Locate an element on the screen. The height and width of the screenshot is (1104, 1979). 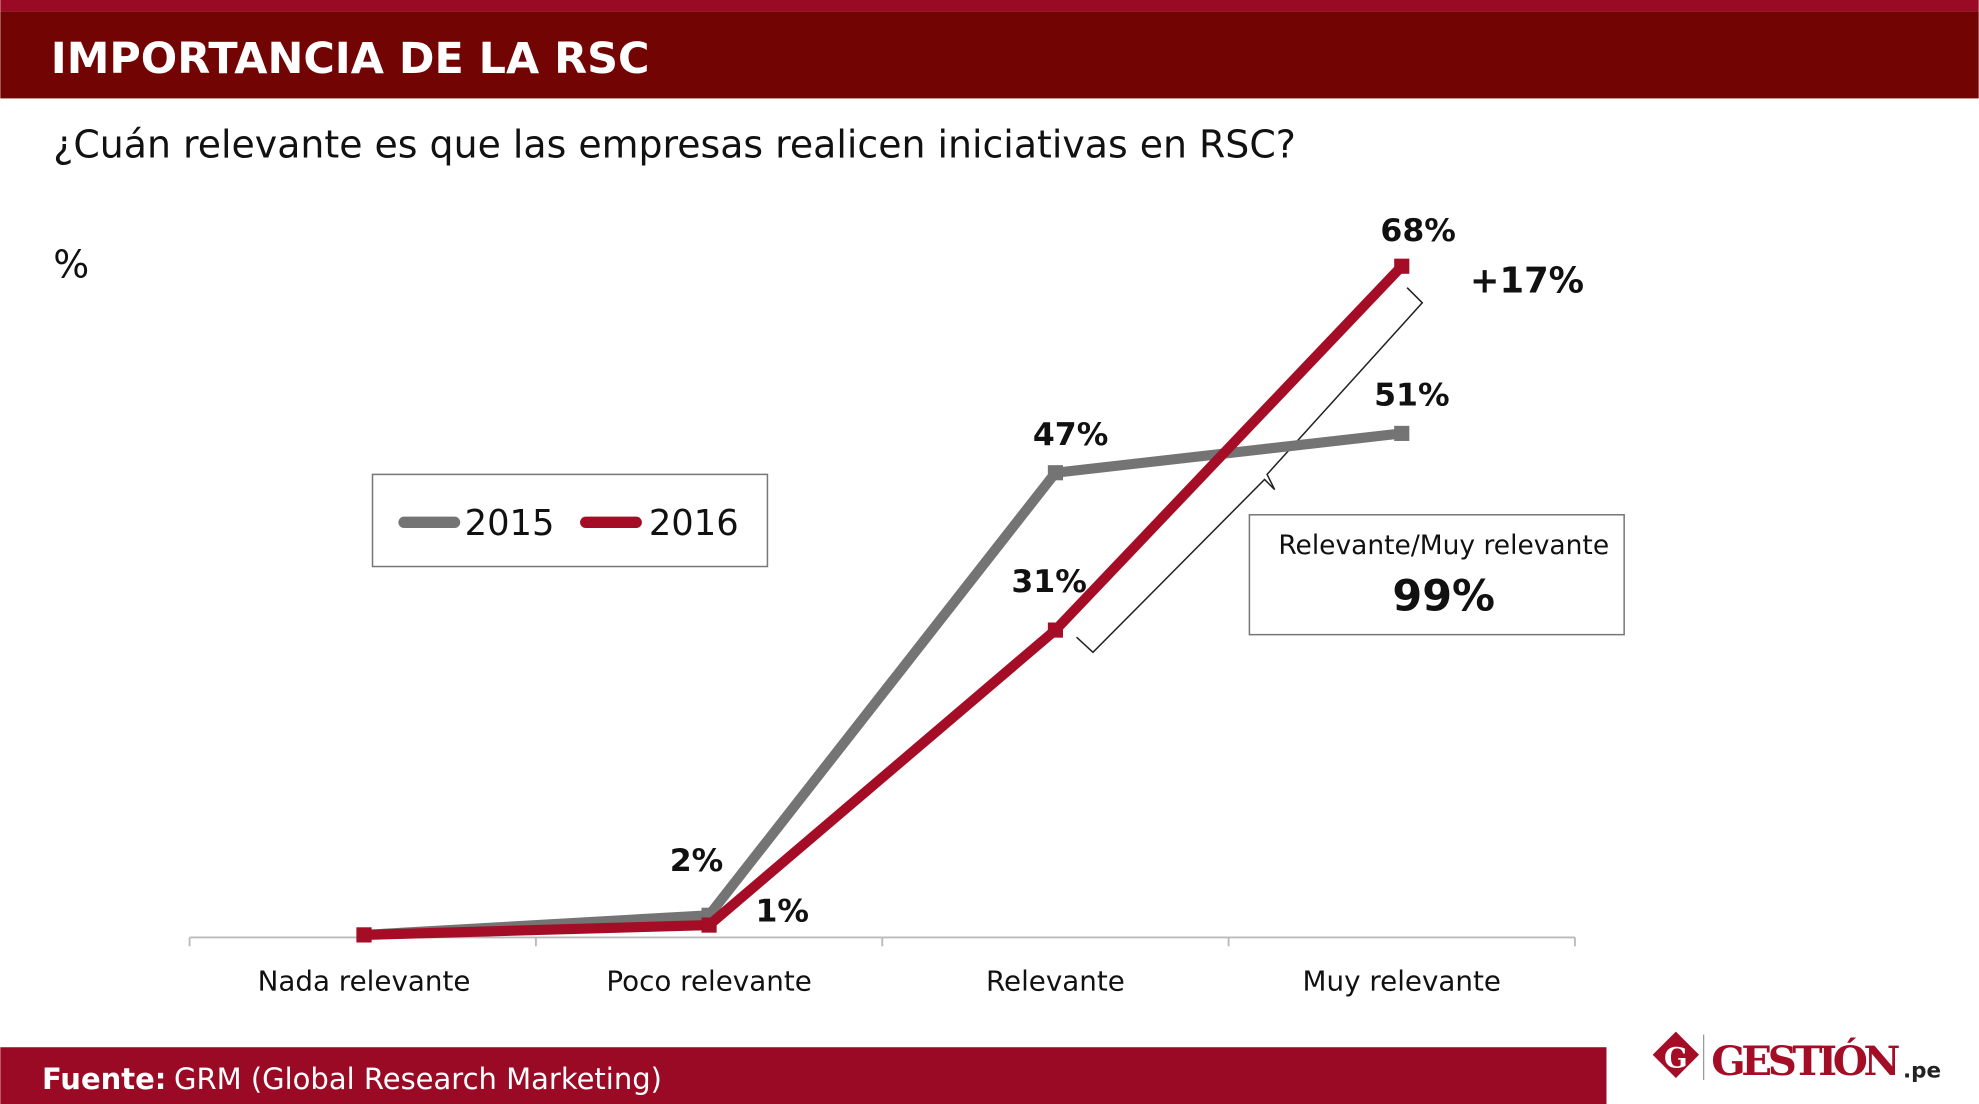
legend: 2015 2016 is located at coordinates (570, 520).